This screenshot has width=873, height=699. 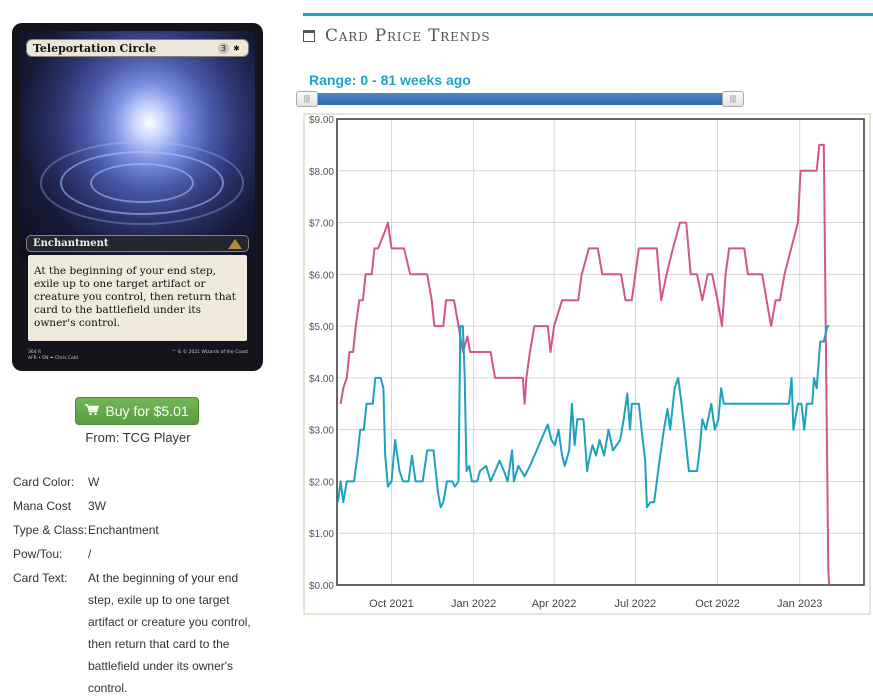 What do you see at coordinates (321, 379) in the screenshot?
I see `y-tick-label: $4.00` at bounding box center [321, 379].